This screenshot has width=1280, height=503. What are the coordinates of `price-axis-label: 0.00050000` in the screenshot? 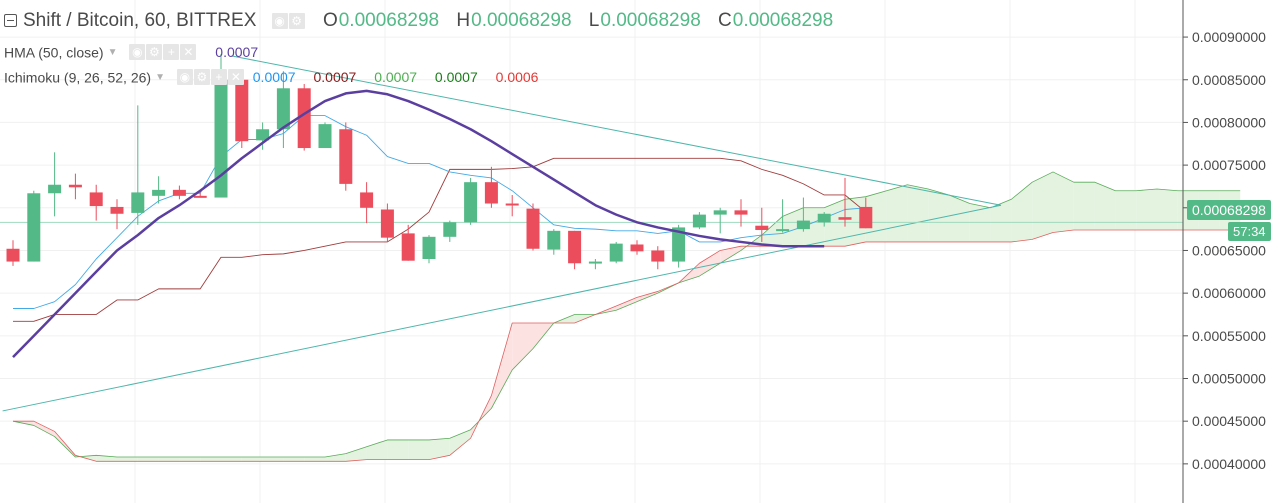 It's located at (1229, 379).